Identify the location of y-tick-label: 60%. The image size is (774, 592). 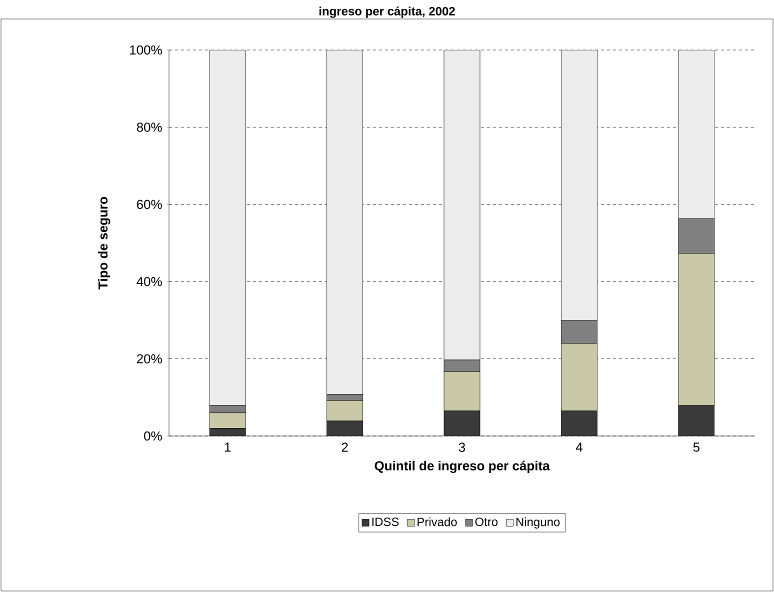
(149, 204).